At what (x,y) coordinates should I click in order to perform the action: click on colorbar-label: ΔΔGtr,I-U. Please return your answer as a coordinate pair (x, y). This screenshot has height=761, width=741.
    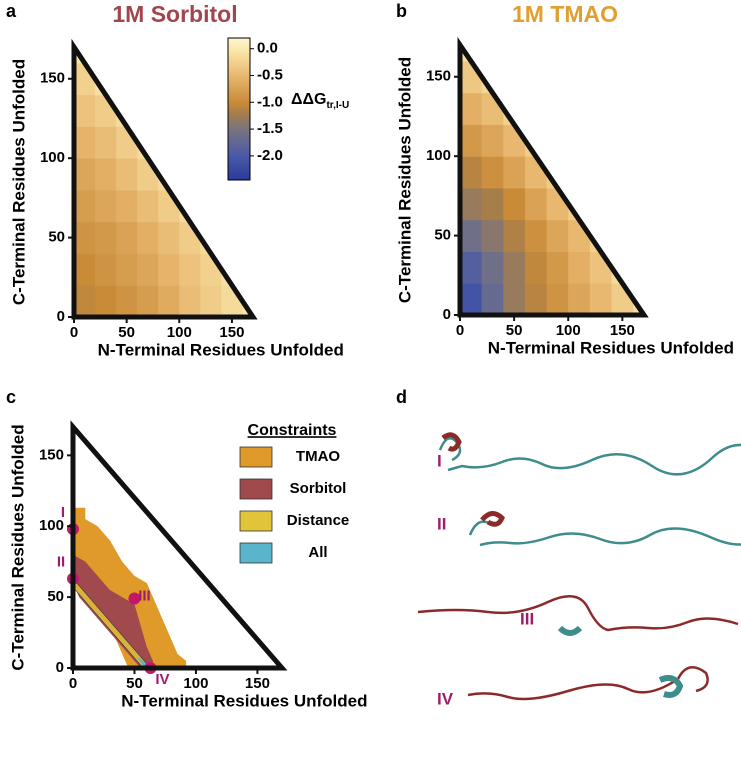
    Looking at the image, I should click on (320, 100).